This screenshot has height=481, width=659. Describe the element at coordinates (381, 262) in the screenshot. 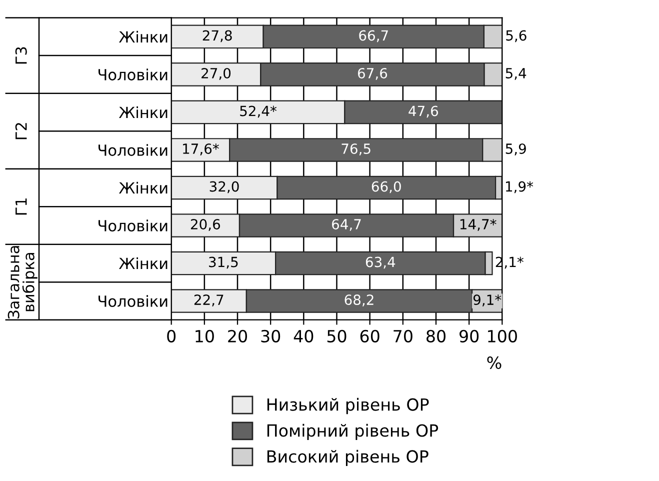

I see `data-label: 63,4` at that location.